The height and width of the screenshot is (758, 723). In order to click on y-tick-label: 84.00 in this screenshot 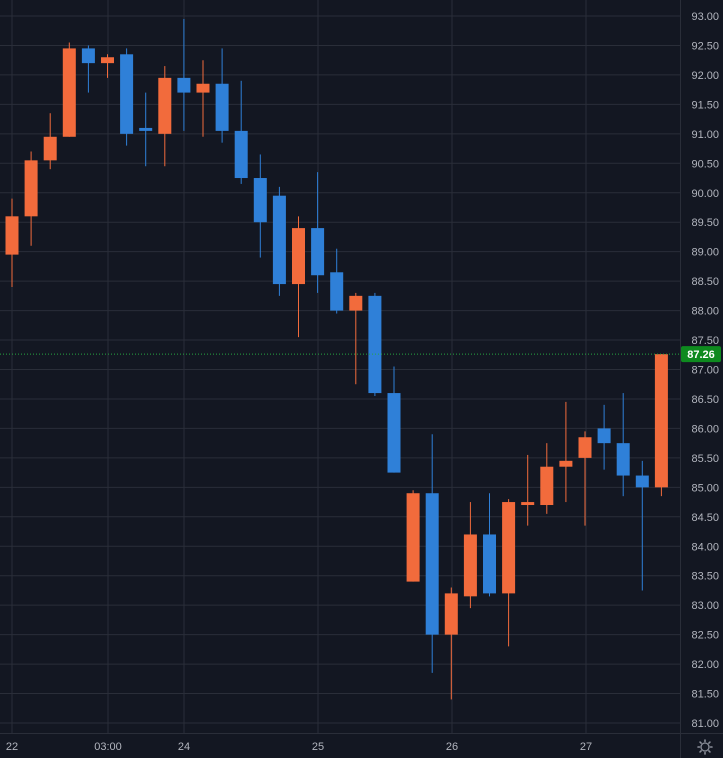, I will do `click(705, 547)`.